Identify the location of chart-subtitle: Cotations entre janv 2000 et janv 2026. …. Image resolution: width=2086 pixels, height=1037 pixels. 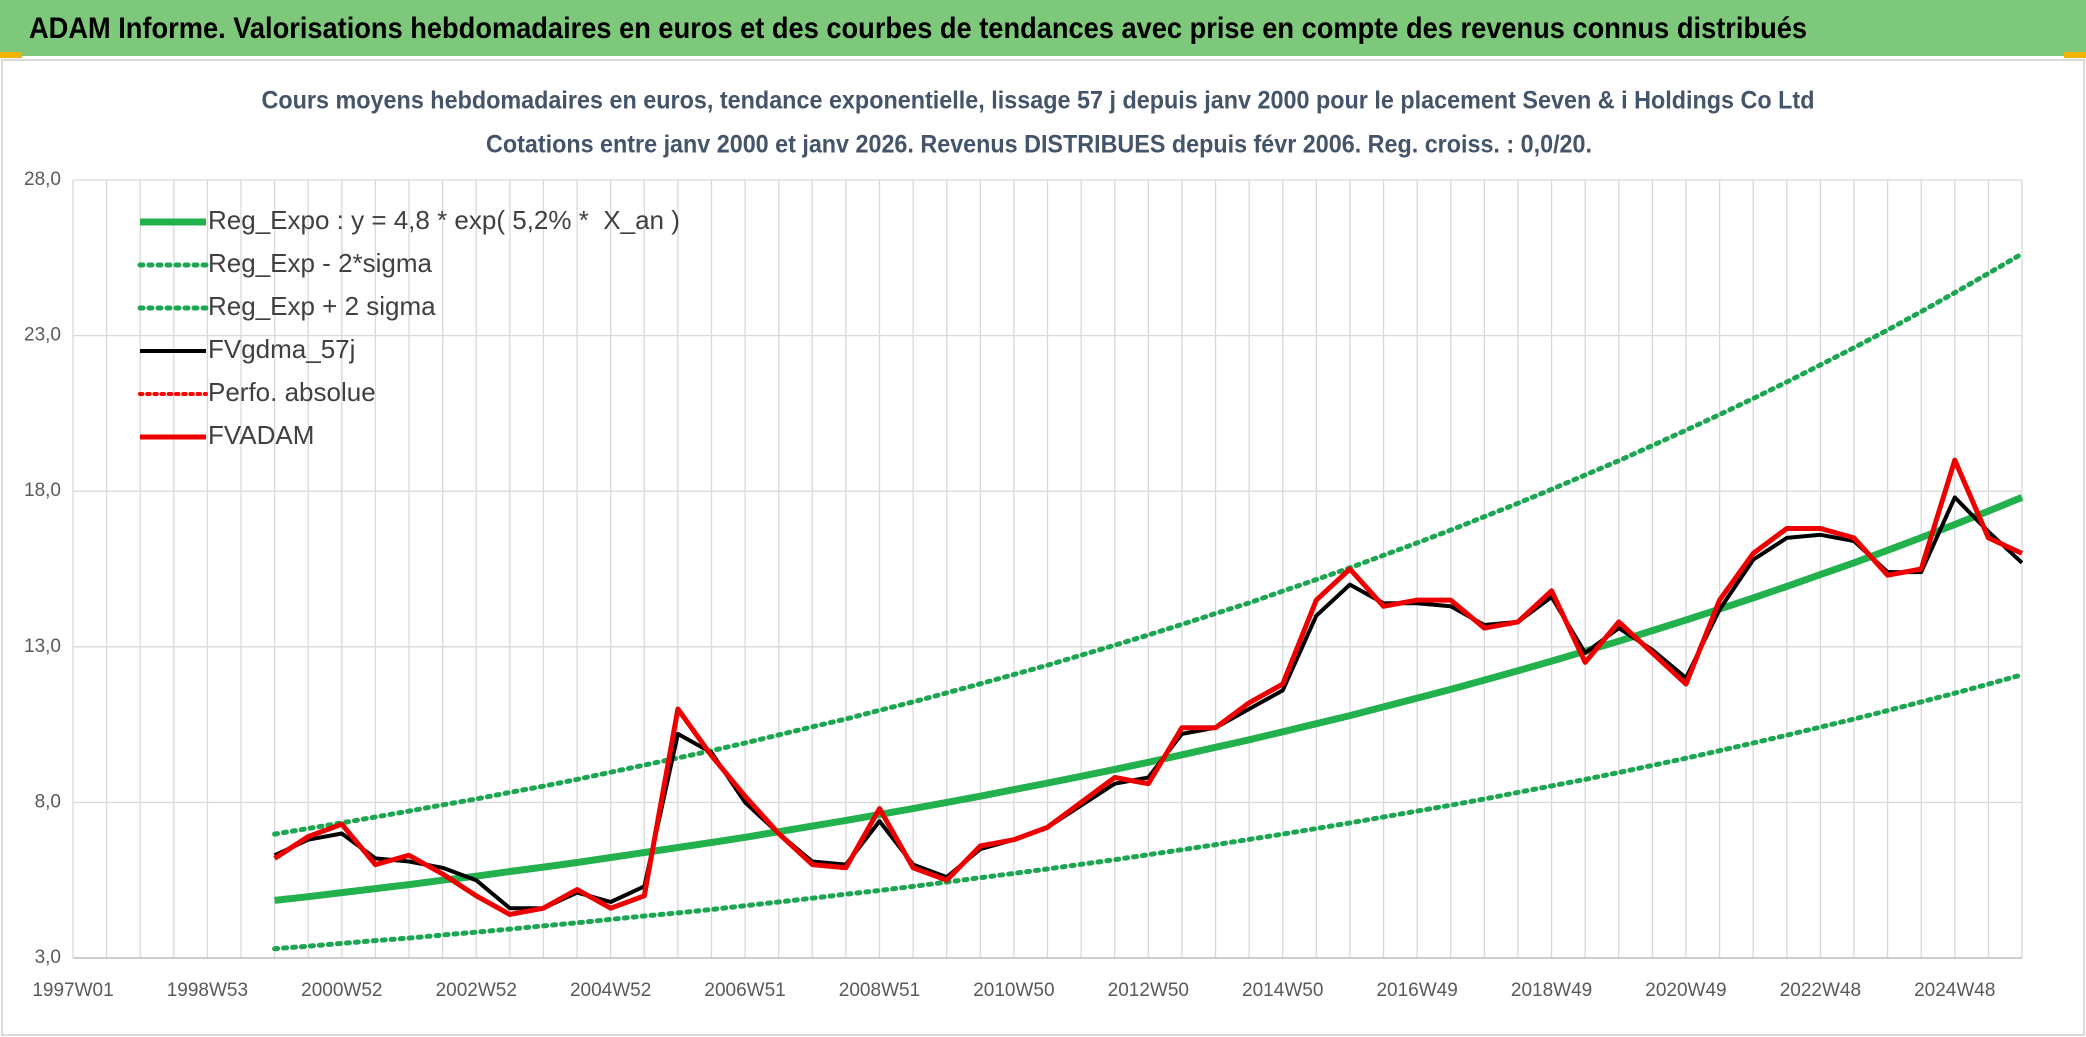
(1039, 145).